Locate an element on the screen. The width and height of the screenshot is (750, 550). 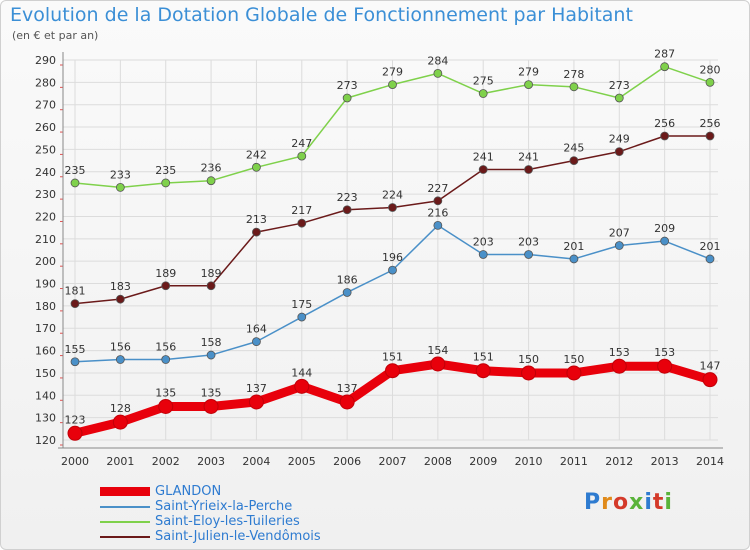
data-label-saint-yrieix-la-perche: 155 is located at coordinates (75, 349).